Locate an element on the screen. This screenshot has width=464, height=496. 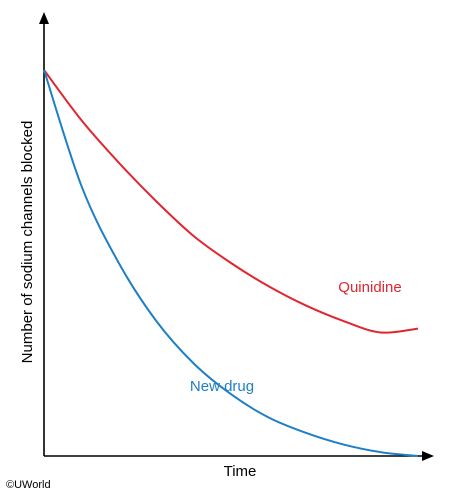
x-axis-arrow-icon is located at coordinates (428, 456).